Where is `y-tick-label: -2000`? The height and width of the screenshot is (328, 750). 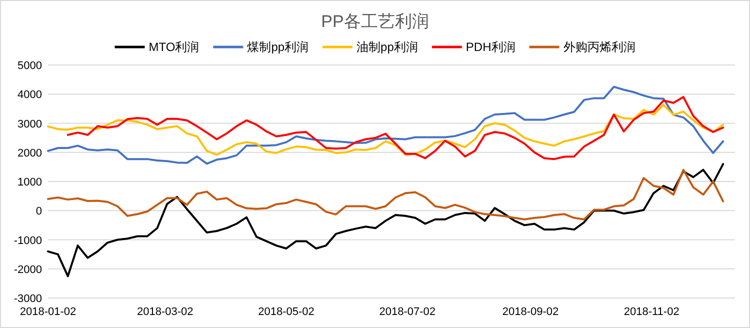
y-tick-label: -2000 is located at coordinates (28, 270).